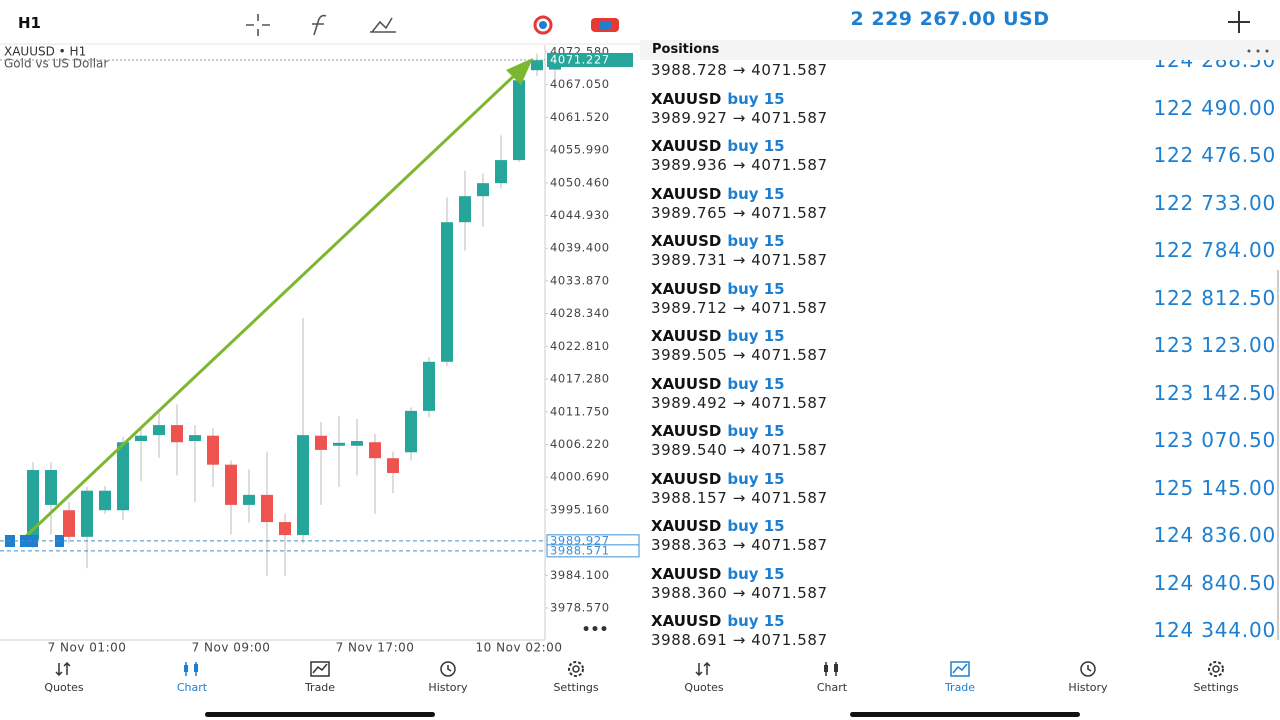 The height and width of the screenshot is (720, 1280). Describe the element at coordinates (29, 23) in the screenshot. I see `timeframe: H1` at that location.